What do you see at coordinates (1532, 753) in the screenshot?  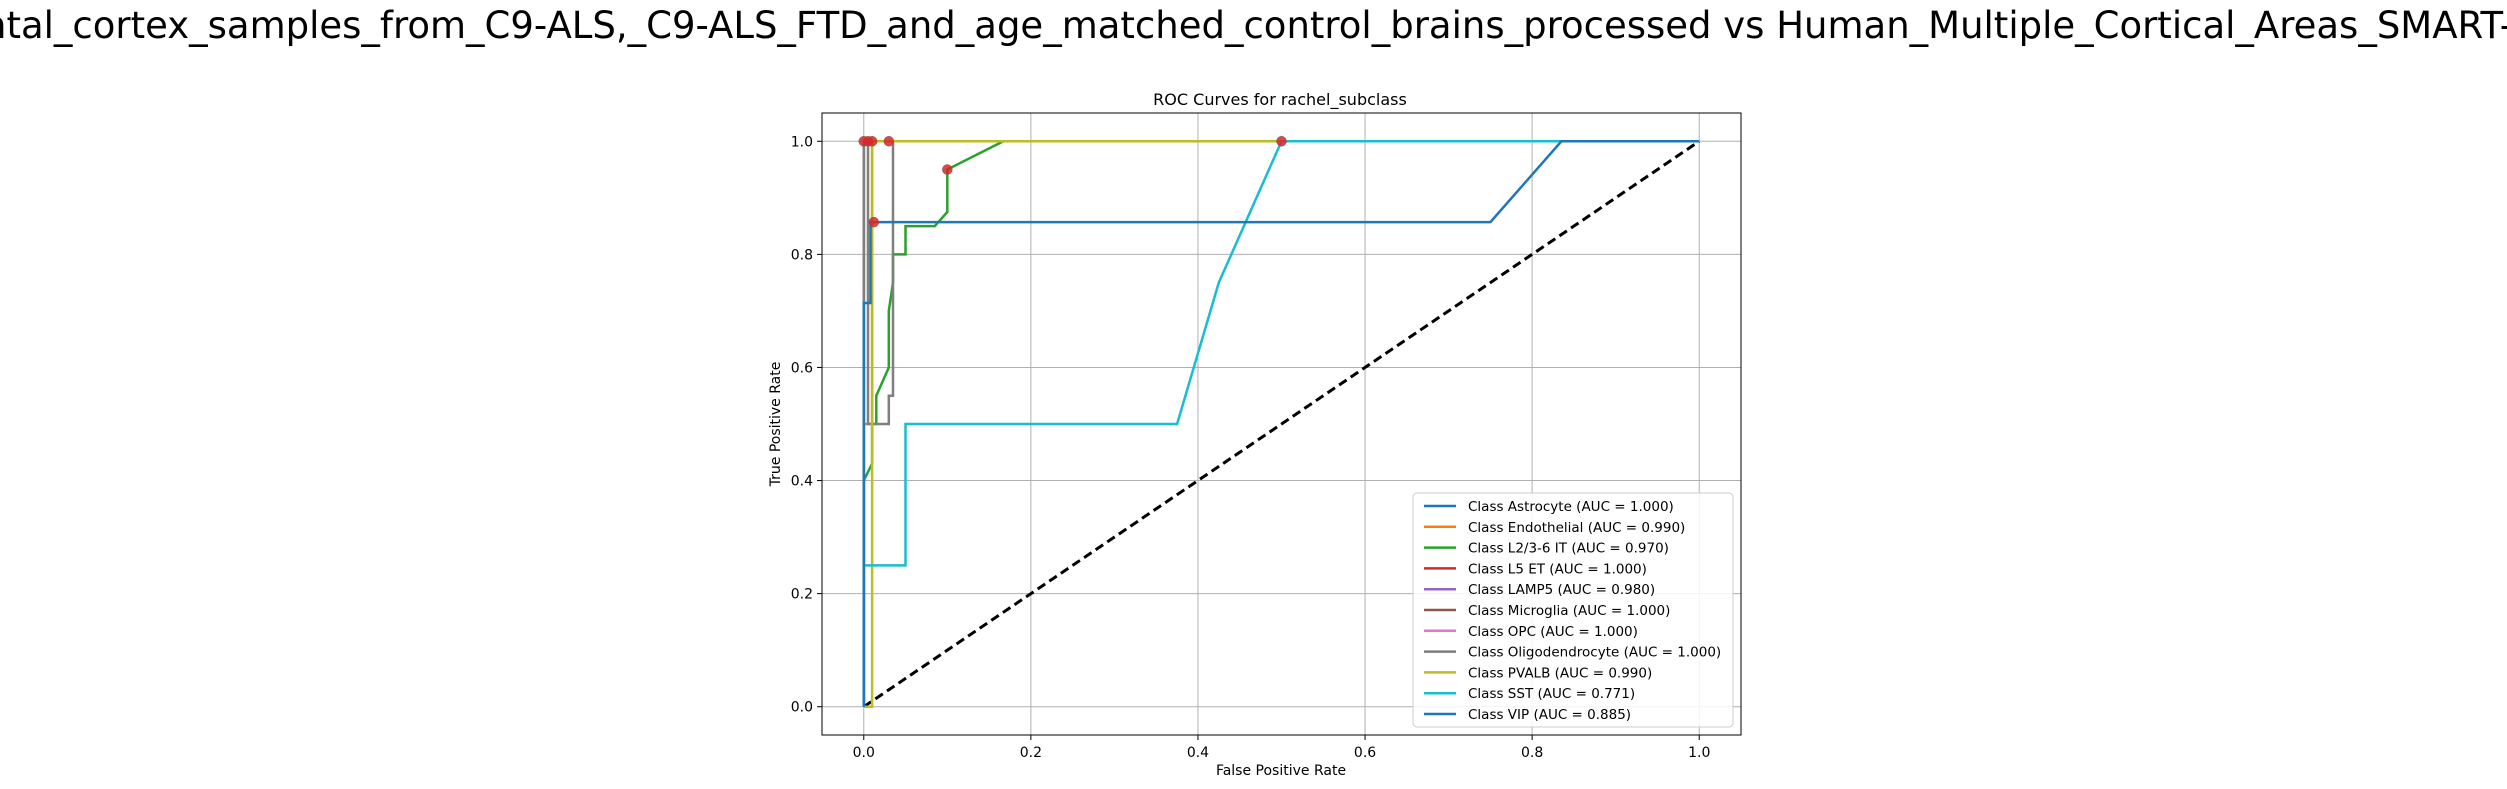 I see `x-tick-label: 0.8` at bounding box center [1532, 753].